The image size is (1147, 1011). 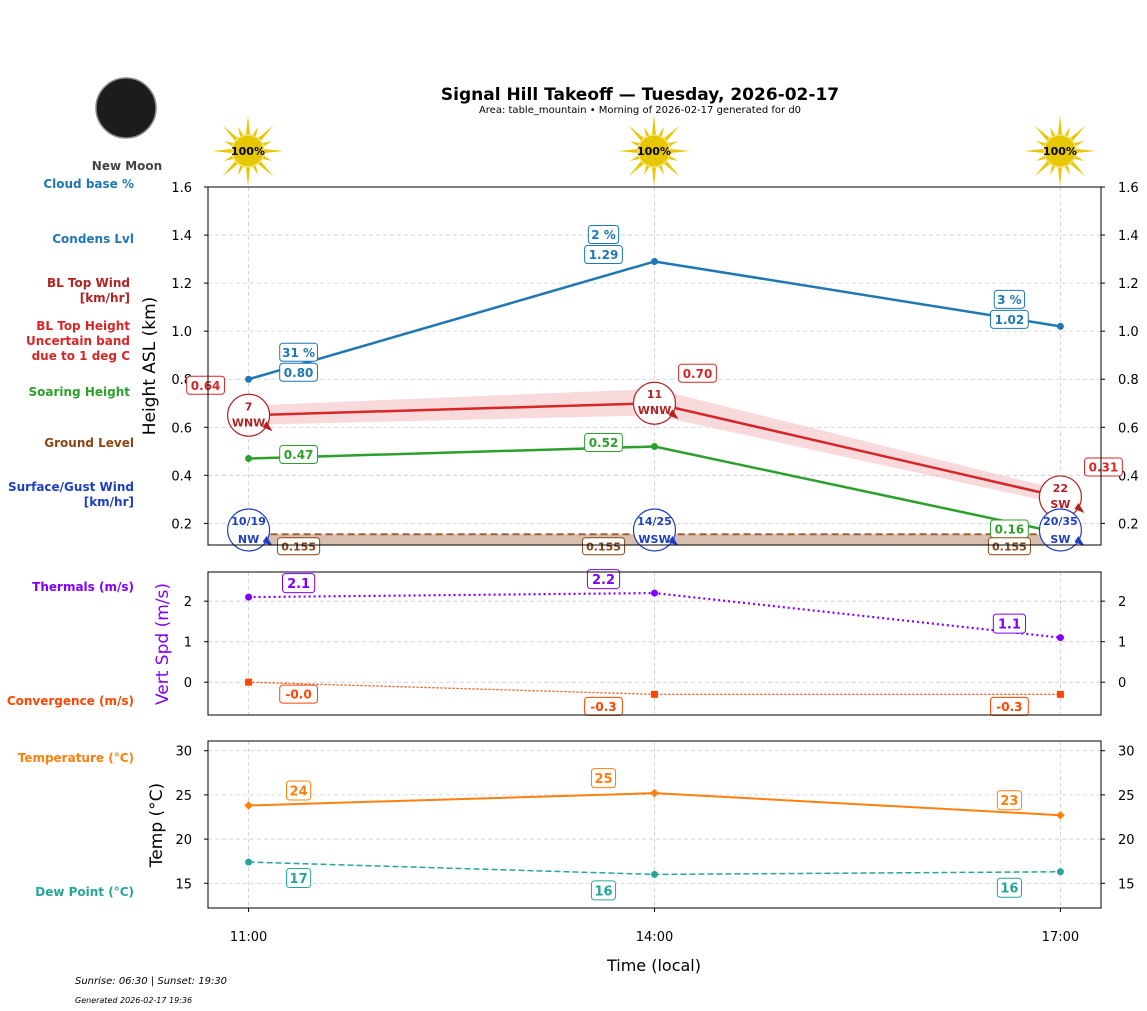 What do you see at coordinates (83, 326) in the screenshot?
I see `legend-label-bl-top: BL Top Height` at bounding box center [83, 326].